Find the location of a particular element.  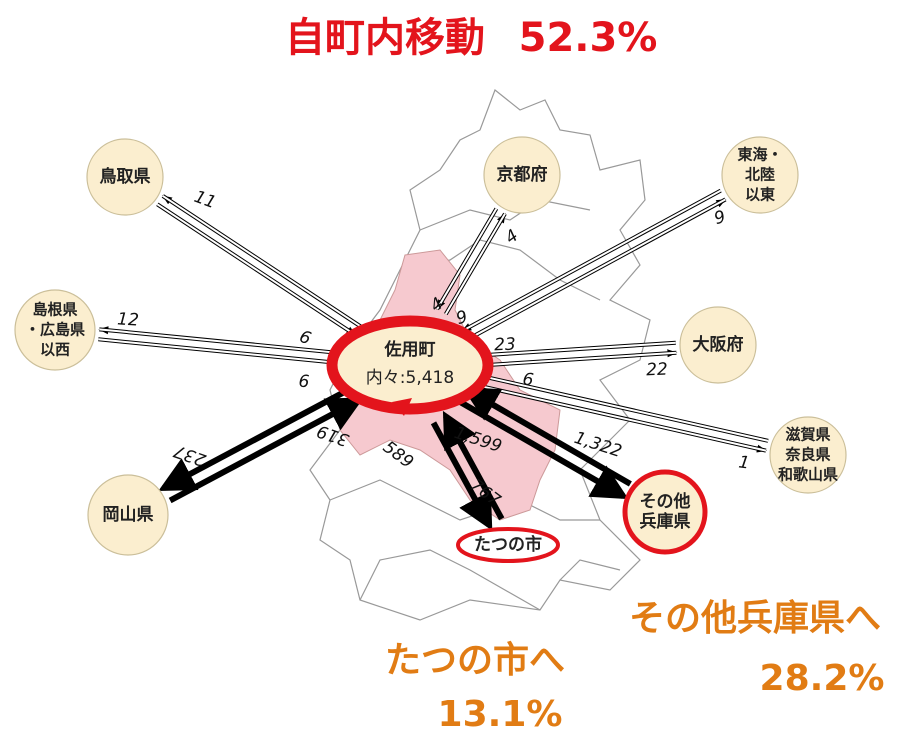

center-internal: 内々:5,418 is located at coordinates (410, 378).